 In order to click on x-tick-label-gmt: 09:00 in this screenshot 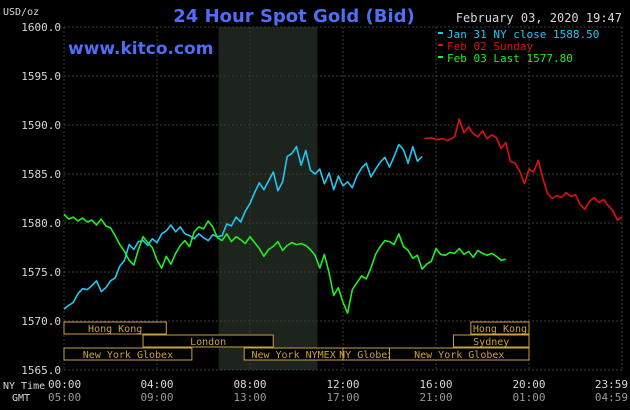, I will do `click(156, 397)`.